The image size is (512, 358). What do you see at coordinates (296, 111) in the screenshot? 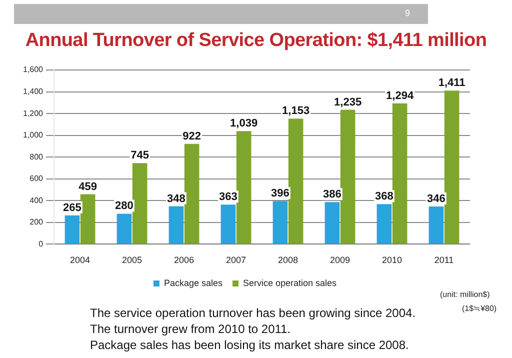
I see `data-label: 1,153` at bounding box center [296, 111].